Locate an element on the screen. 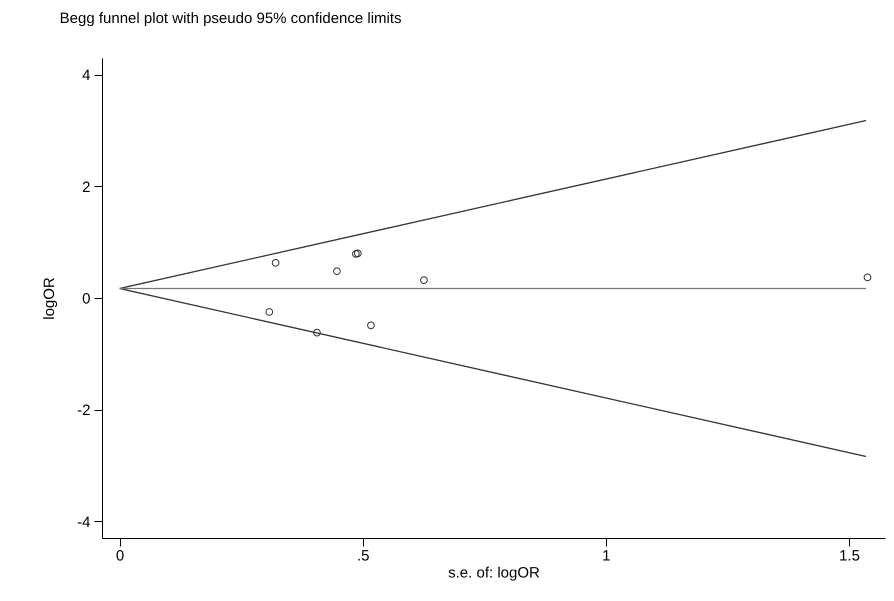  x-tick-label: .5 is located at coordinates (363, 556).